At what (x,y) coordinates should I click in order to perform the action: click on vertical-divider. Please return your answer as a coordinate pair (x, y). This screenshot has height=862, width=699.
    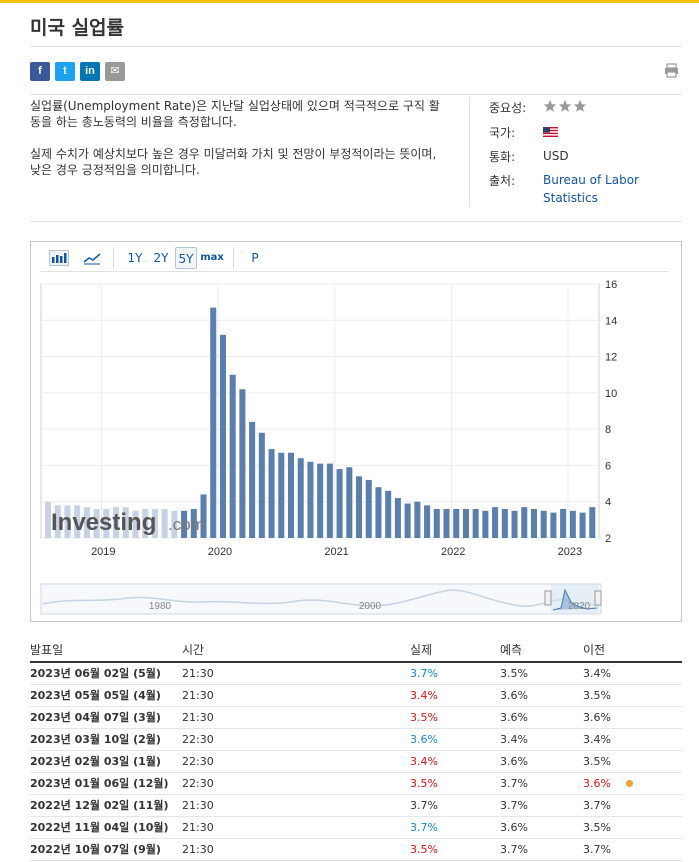
    Looking at the image, I should click on (469, 152).